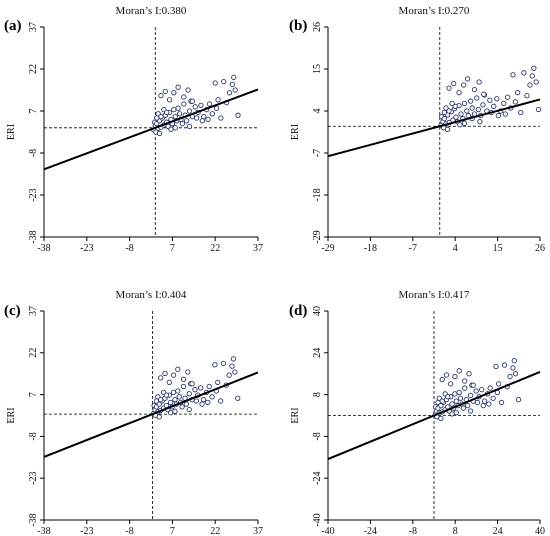 This screenshot has height=536, width=550. I want to click on x-tick-label: -18, so click(370, 248).